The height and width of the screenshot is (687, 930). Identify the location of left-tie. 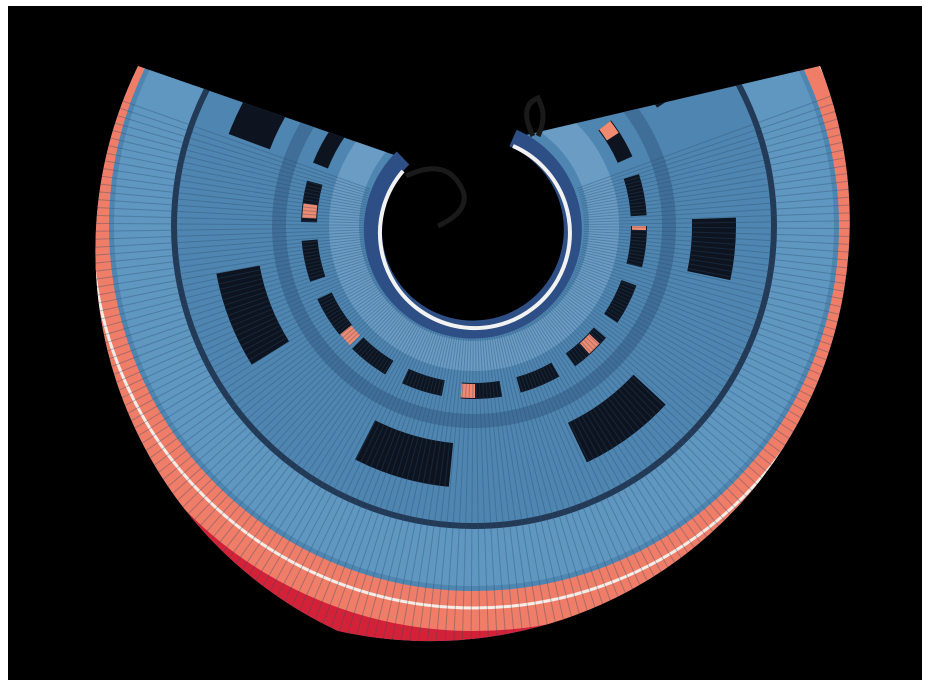
(435, 197).